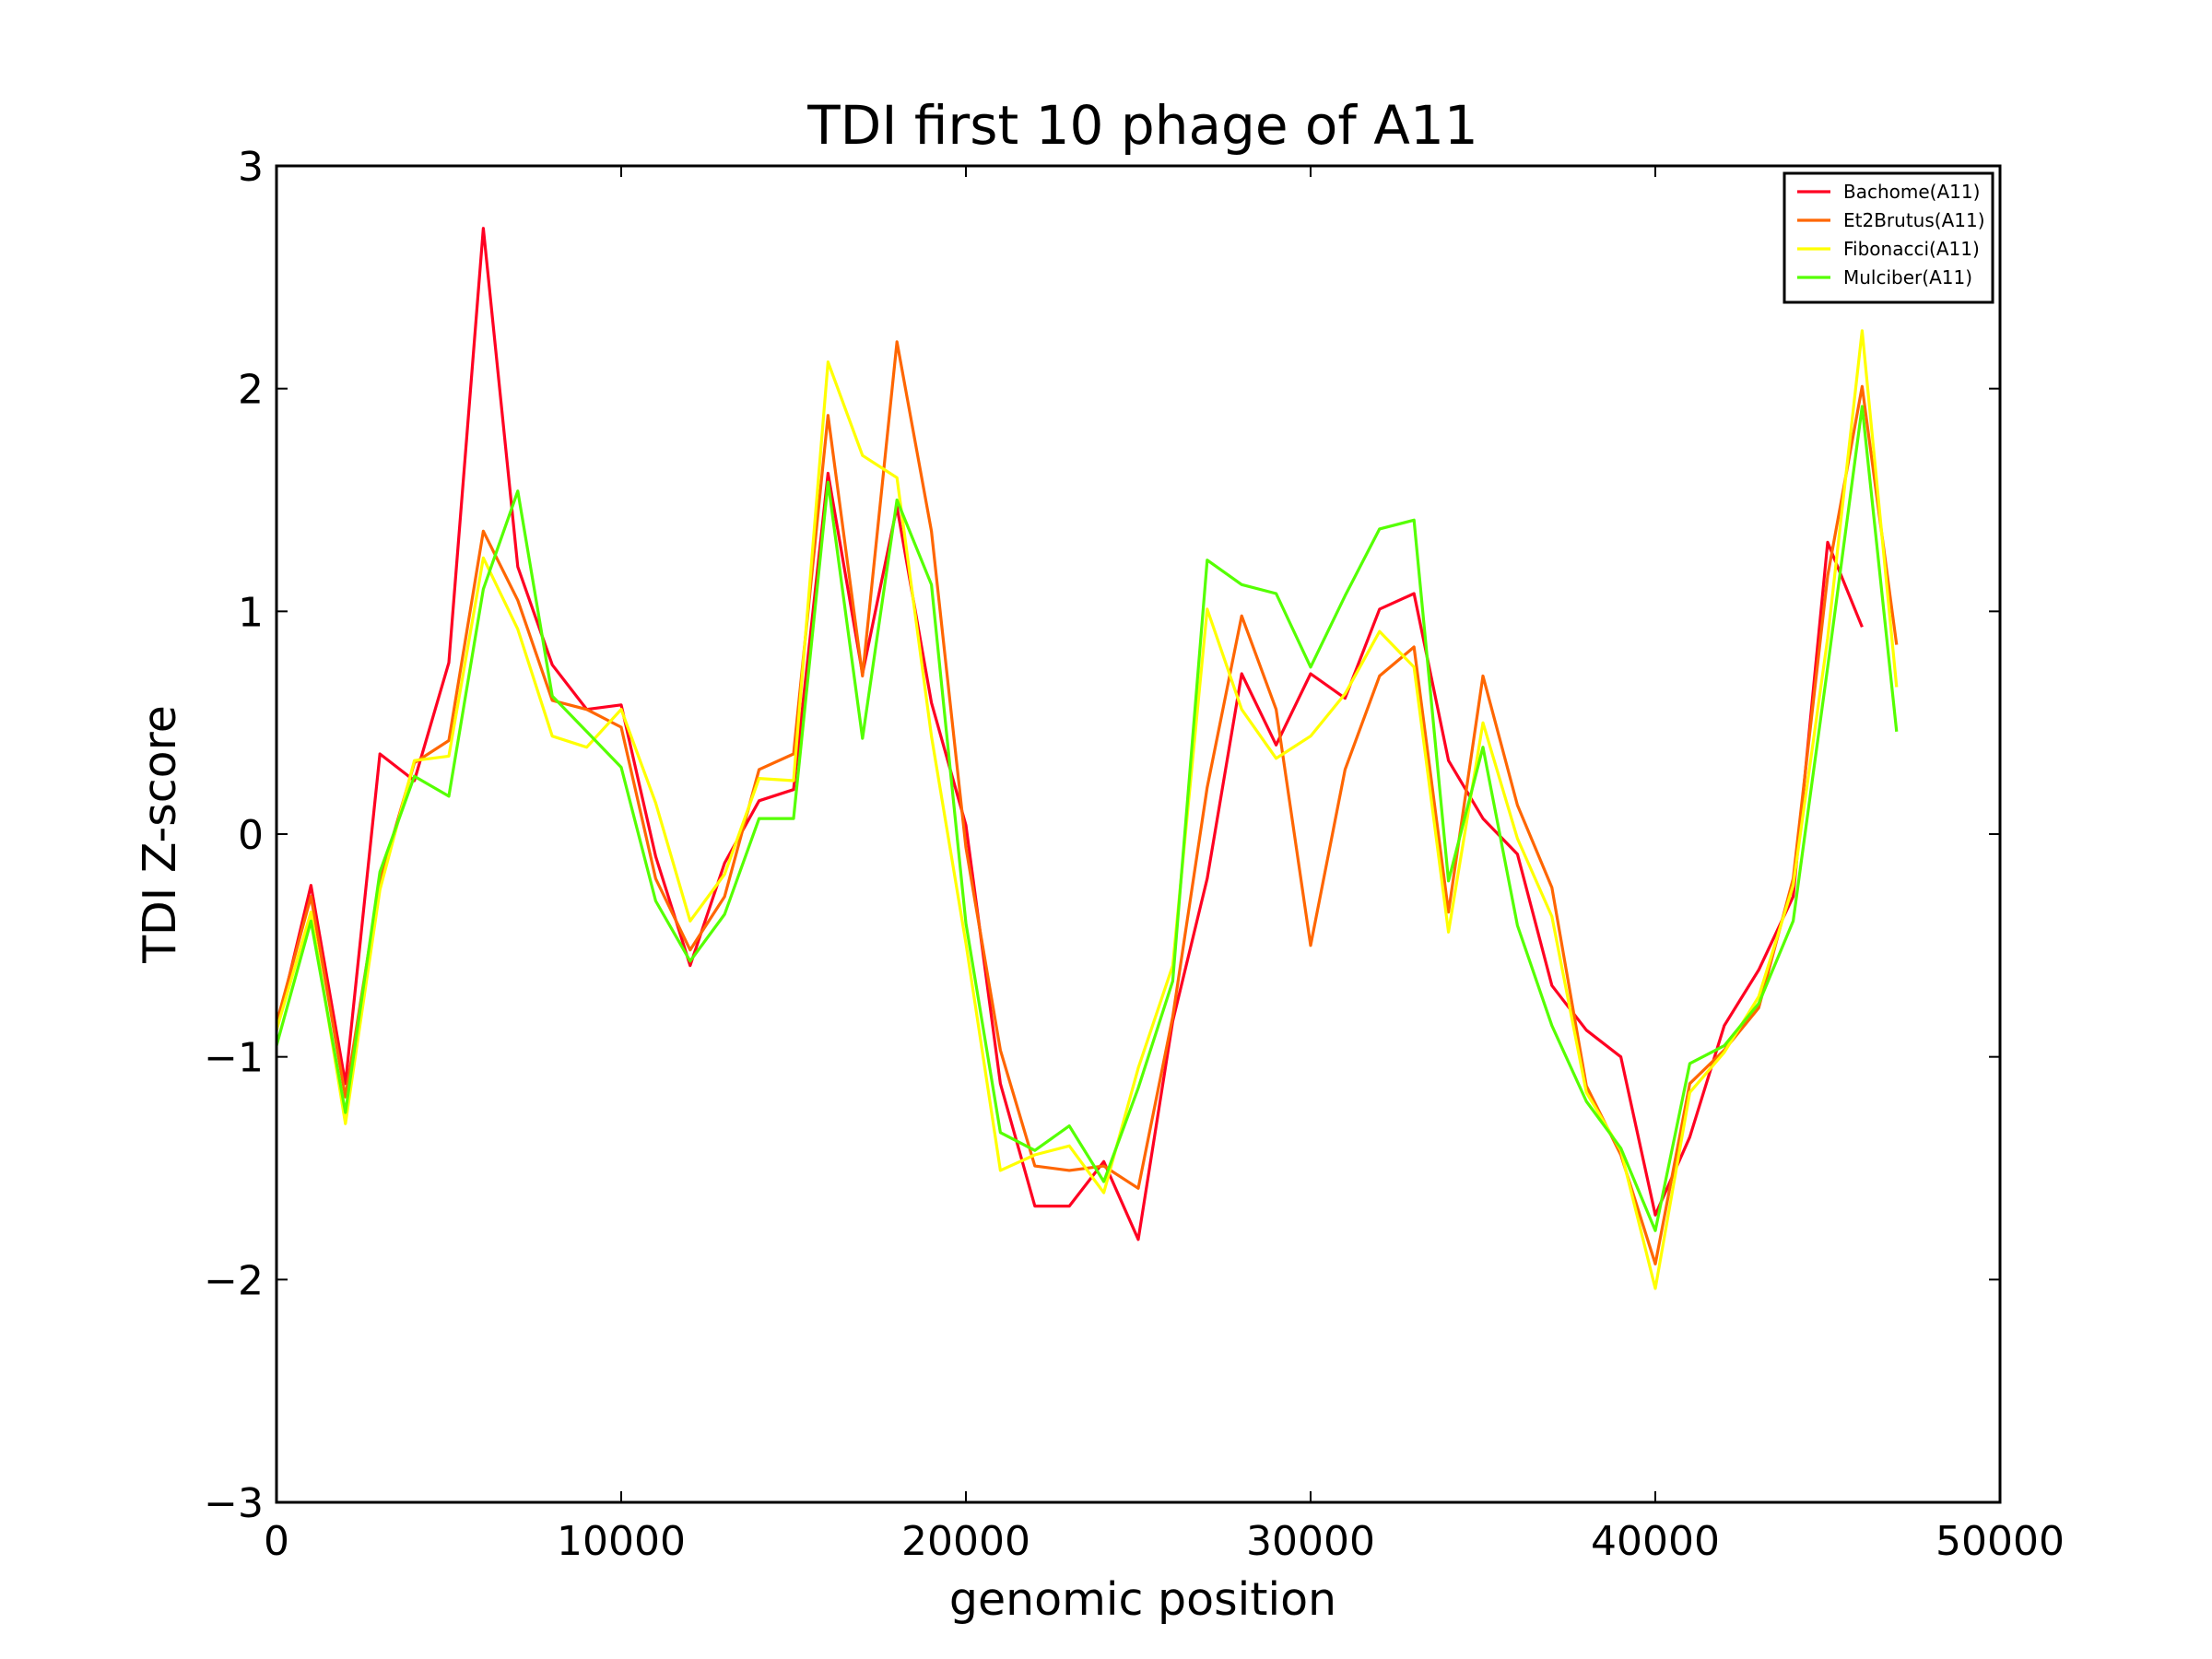 The image size is (2212, 1659). What do you see at coordinates (251, 835) in the screenshot?
I see `y-tick-label: 0` at bounding box center [251, 835].